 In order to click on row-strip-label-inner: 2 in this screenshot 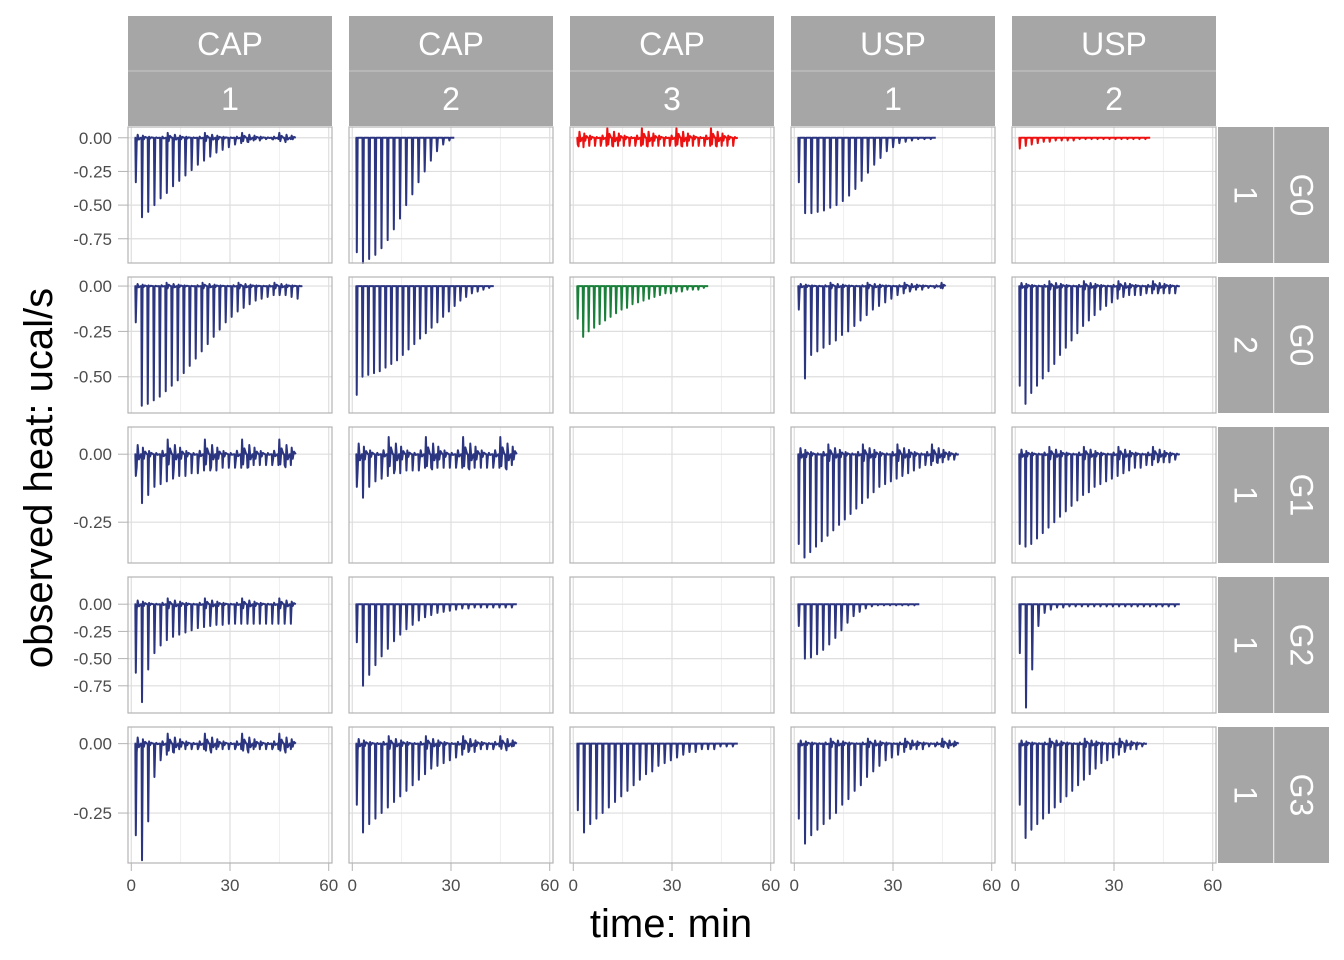, I will do `click(1246, 345)`.